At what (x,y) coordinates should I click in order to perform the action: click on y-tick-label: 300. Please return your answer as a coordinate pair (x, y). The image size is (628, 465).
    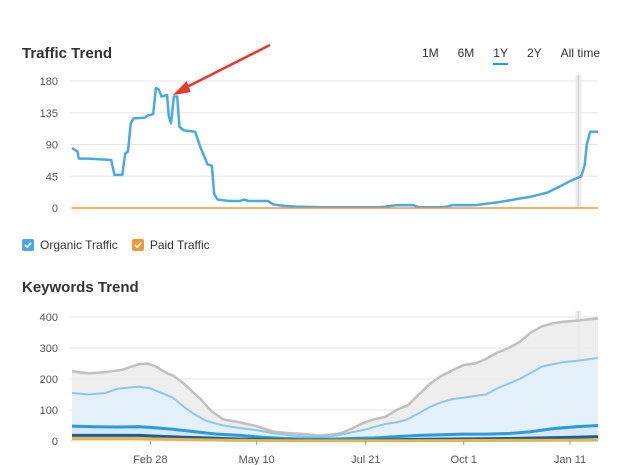
    Looking at the image, I should click on (49, 349).